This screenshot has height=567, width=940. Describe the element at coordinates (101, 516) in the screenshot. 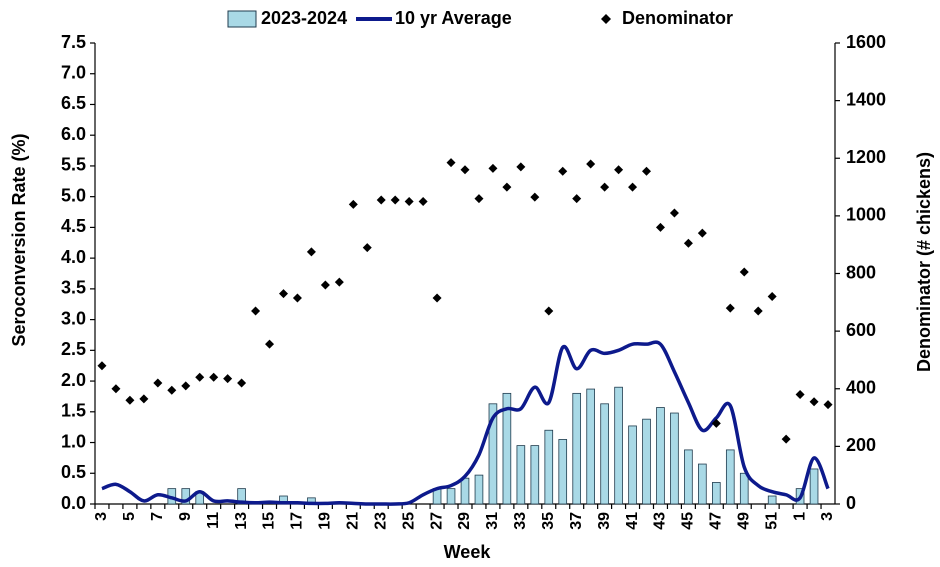

I see `x-tick-label: 3` at that location.